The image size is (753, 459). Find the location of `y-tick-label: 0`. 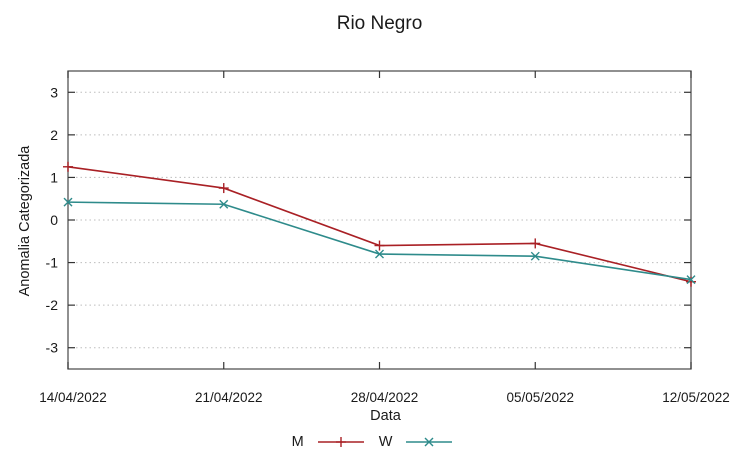

y-tick-label: 0 is located at coordinates (54, 220).